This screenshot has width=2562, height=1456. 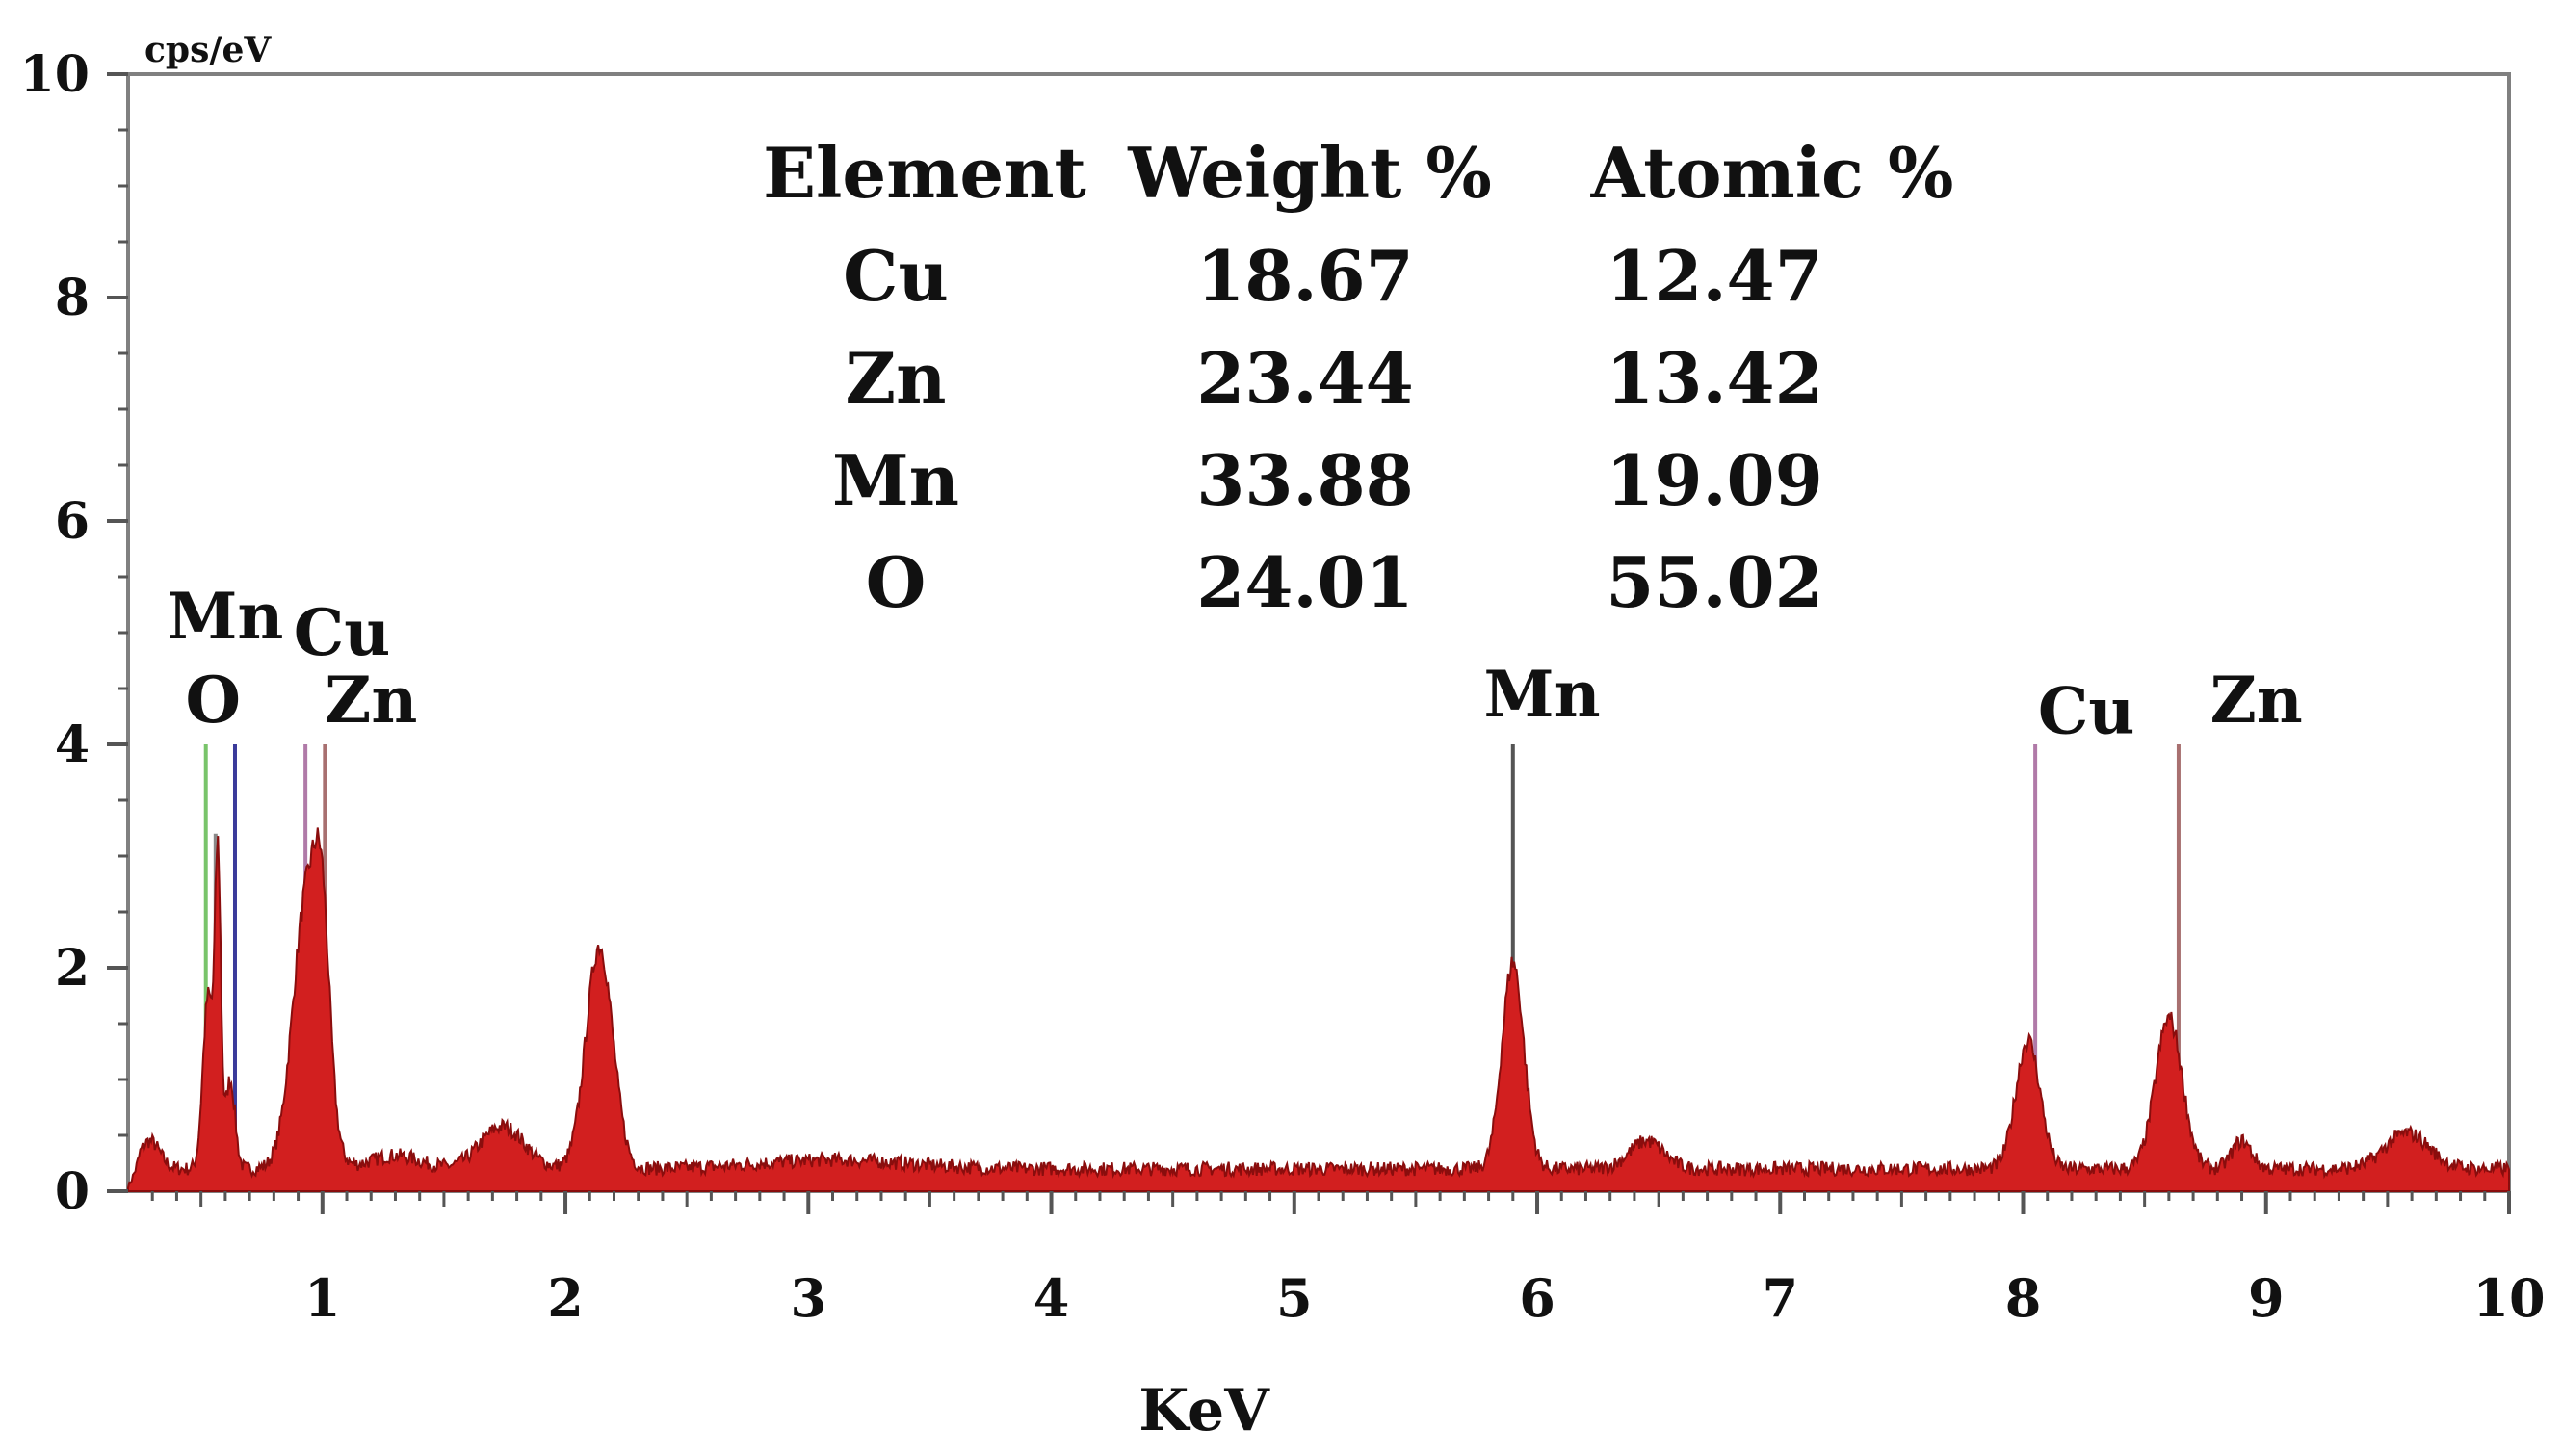 What do you see at coordinates (1051, 1298) in the screenshot?
I see `x-tick-label: 4` at bounding box center [1051, 1298].